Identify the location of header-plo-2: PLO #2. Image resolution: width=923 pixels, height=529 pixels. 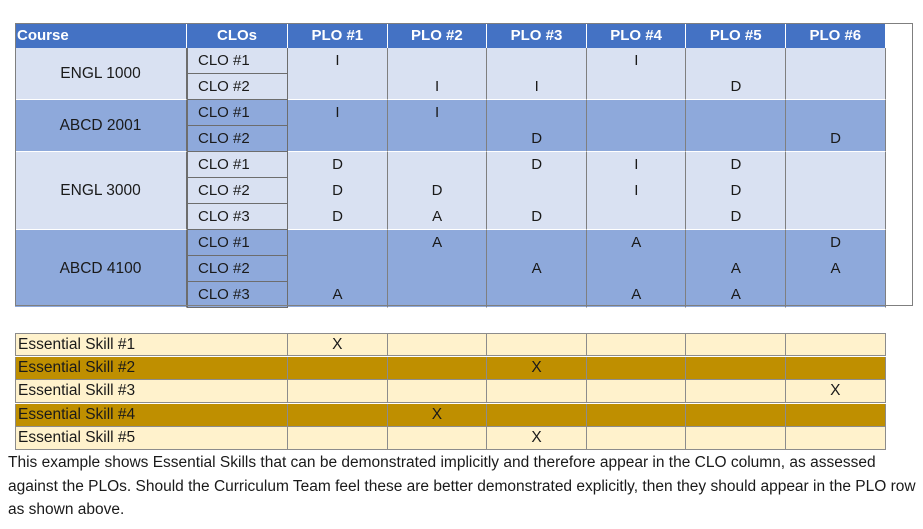
(437, 35).